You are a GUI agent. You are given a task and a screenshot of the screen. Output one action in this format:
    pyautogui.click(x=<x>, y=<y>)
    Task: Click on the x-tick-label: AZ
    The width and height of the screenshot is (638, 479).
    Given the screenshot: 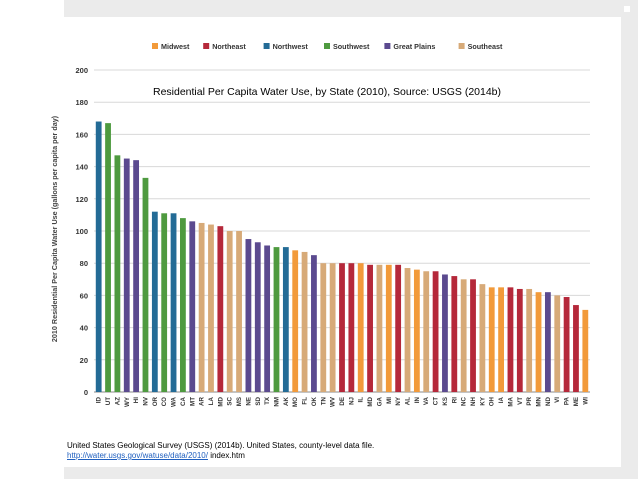 What is the action you would take?
    pyautogui.click(x=117, y=401)
    